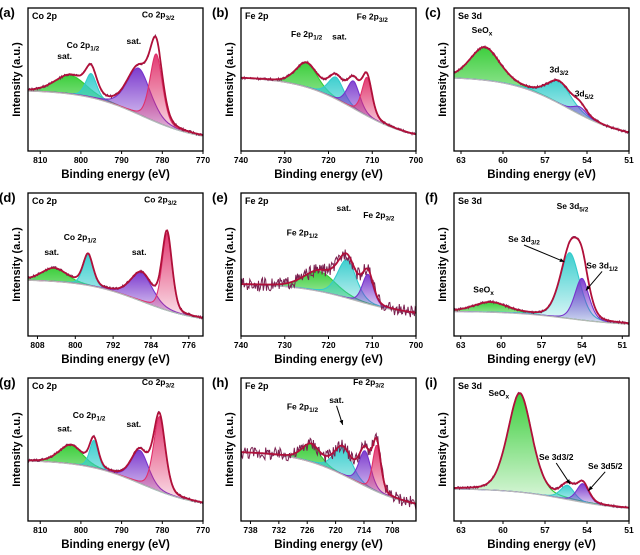 This screenshot has width=640, height=555. Describe the element at coordinates (629, 530) in the screenshot. I see `x-tick-label: 51` at that location.